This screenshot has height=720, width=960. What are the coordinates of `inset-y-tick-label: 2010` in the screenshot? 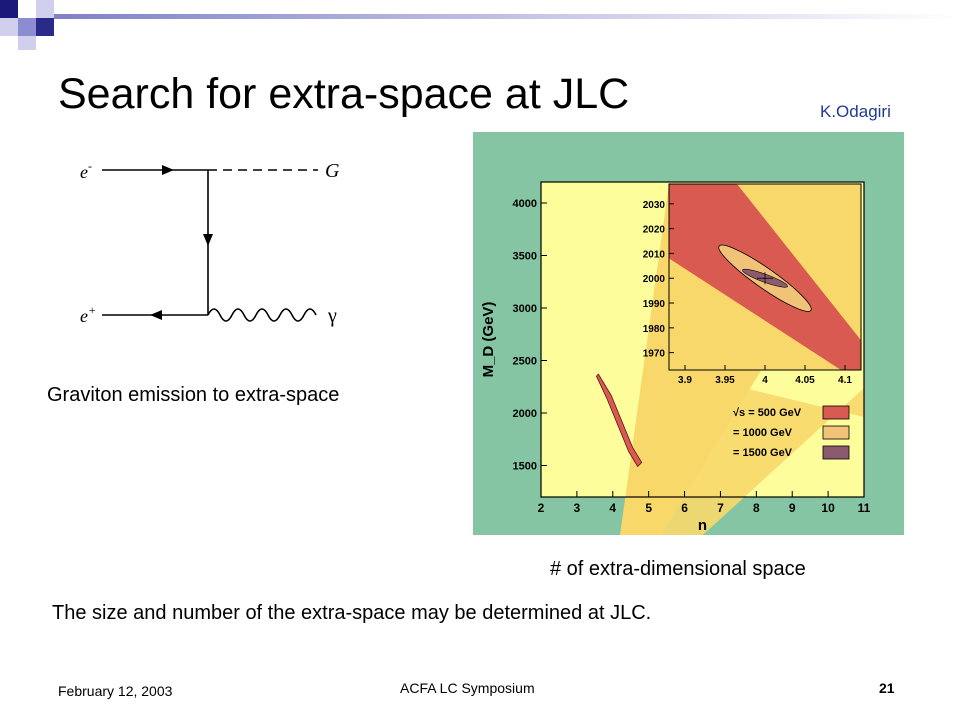 It's located at (654, 254).